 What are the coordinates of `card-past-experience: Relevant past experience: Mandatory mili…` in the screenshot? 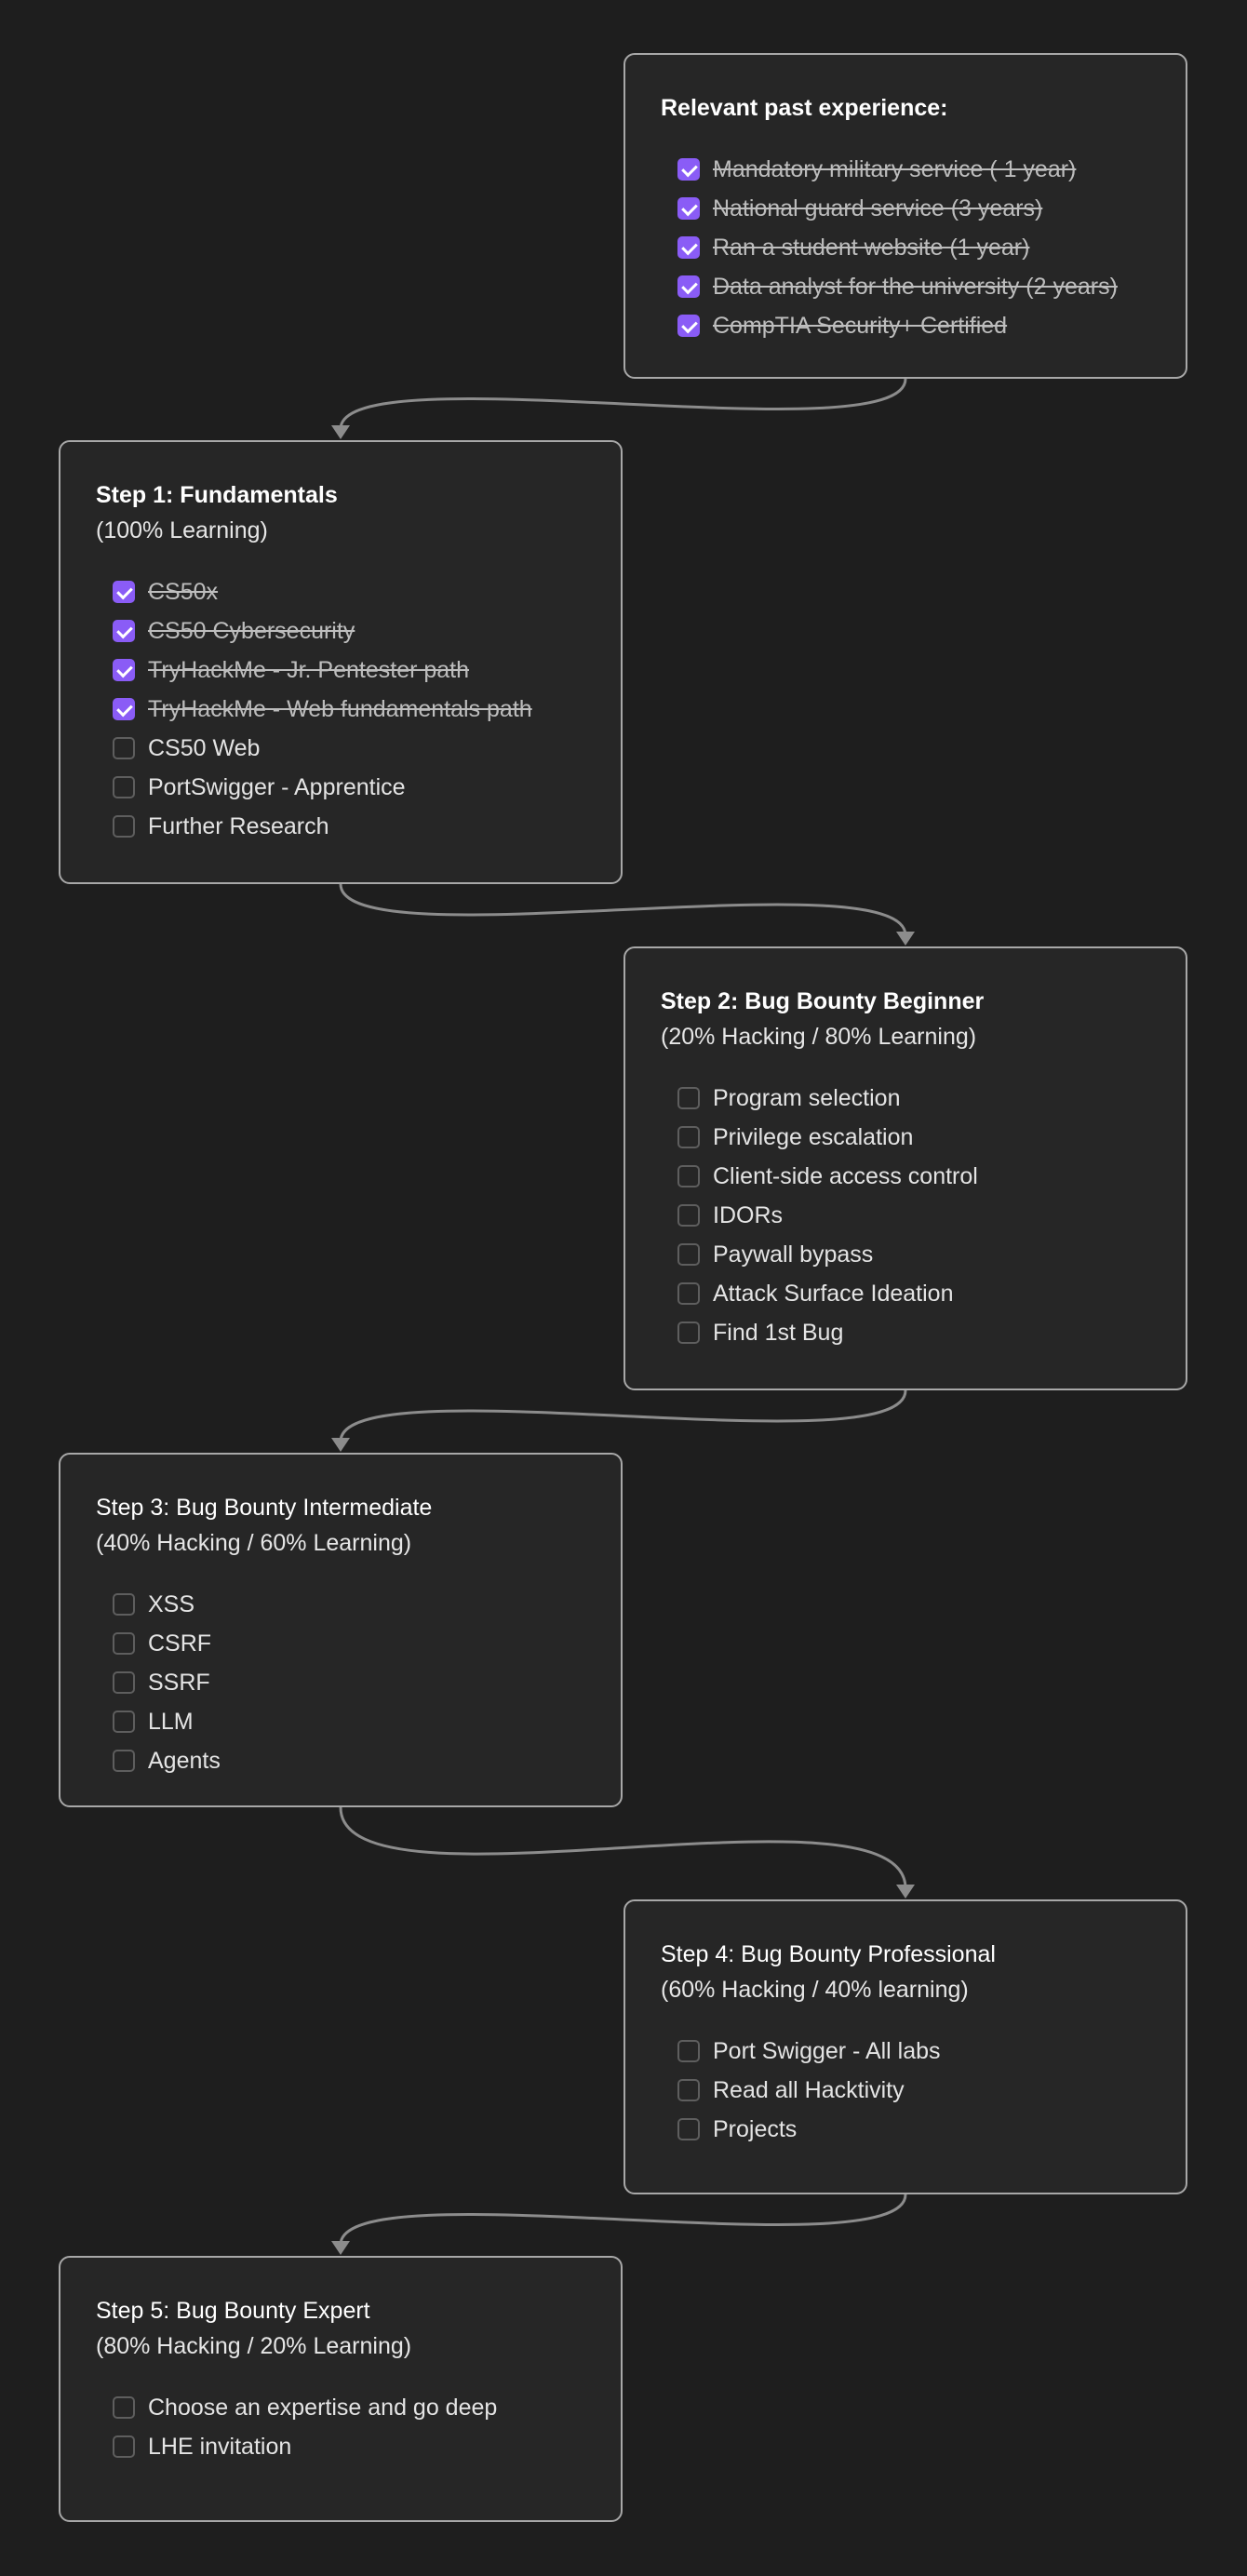 It's located at (905, 216).